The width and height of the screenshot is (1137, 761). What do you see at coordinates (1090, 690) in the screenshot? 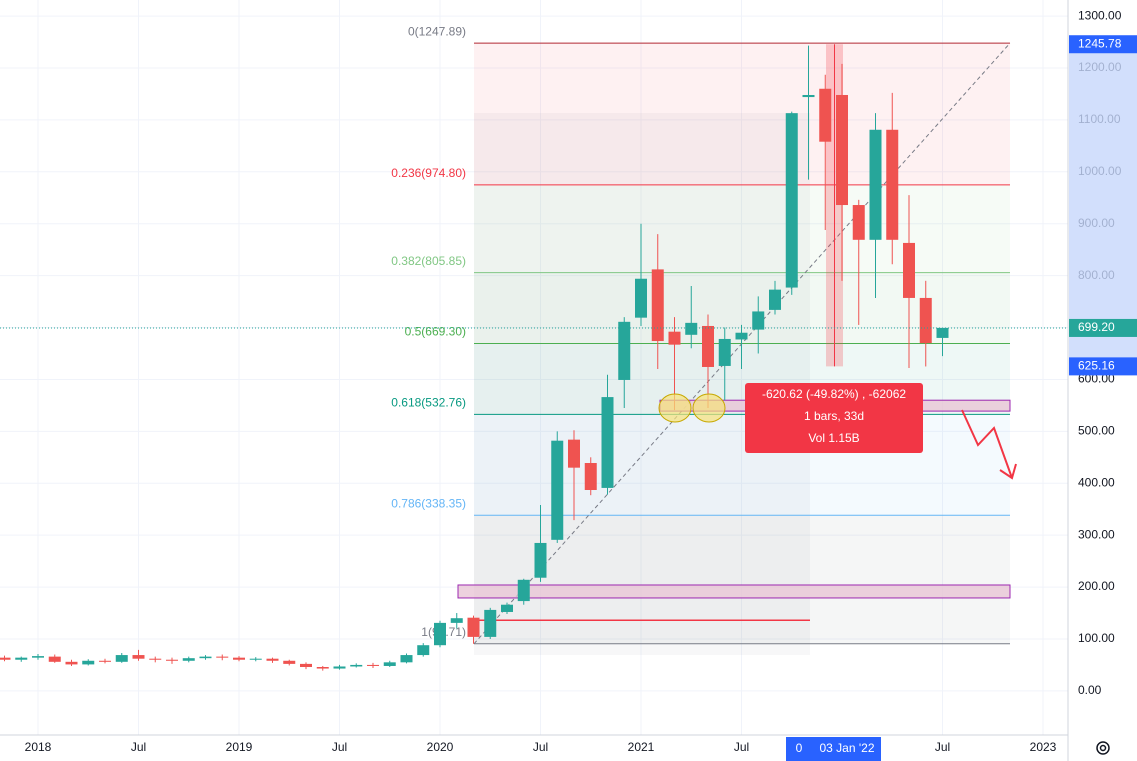
I see `y-tick-label: 0.00` at bounding box center [1090, 690].